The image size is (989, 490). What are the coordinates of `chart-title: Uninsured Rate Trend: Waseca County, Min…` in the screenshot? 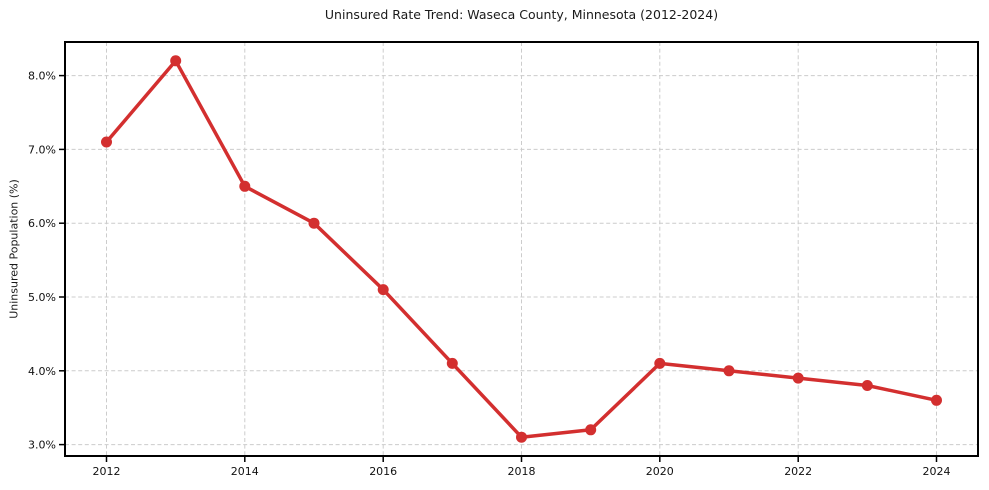 It's located at (521, 14).